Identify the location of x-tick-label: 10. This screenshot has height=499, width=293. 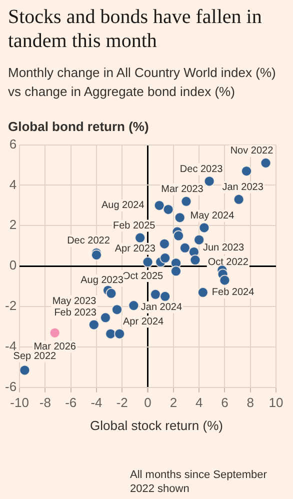
(276, 402).